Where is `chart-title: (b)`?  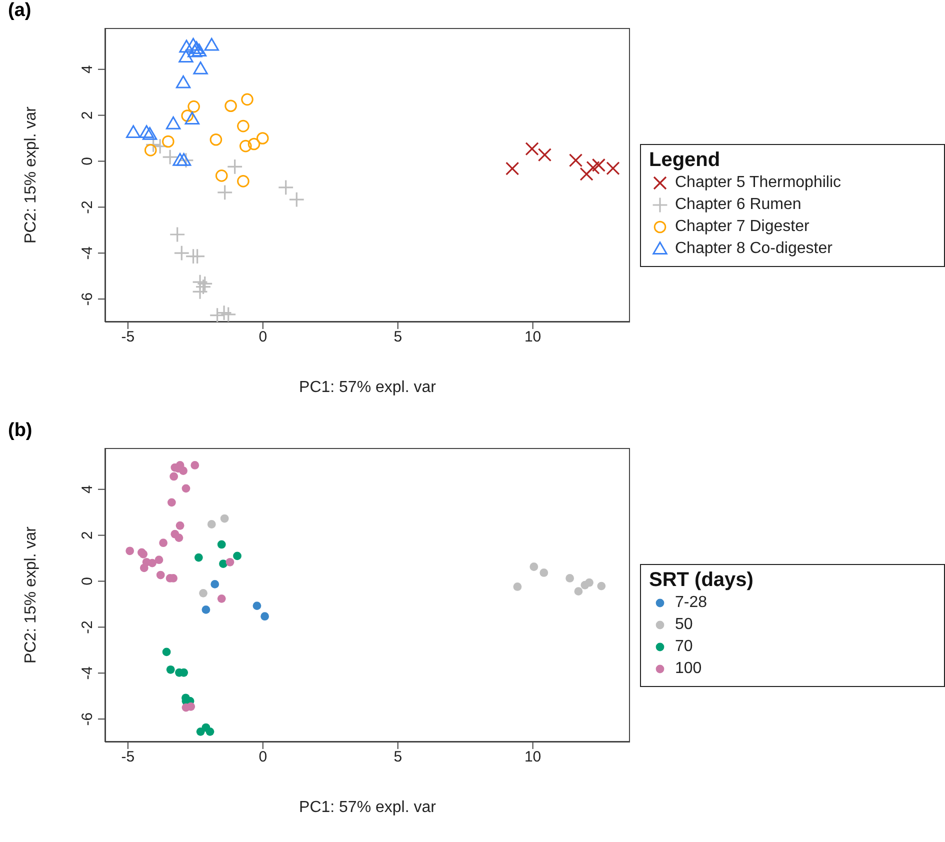 chart-title: (b) is located at coordinates (20, 431).